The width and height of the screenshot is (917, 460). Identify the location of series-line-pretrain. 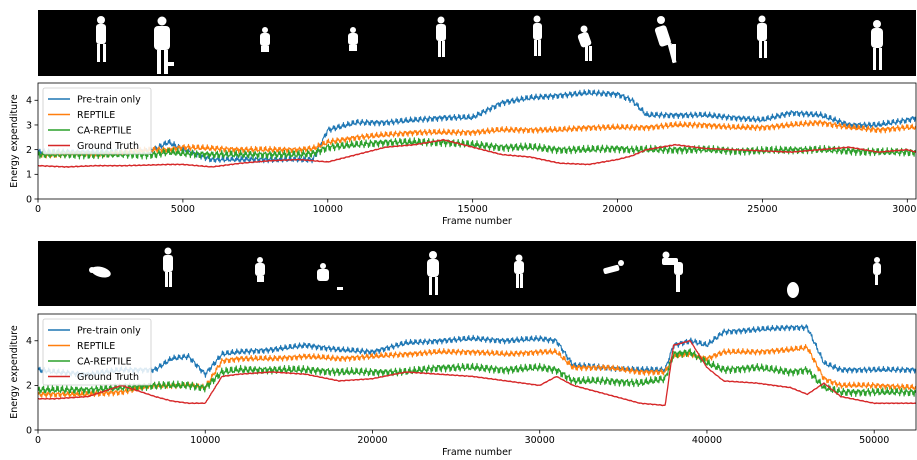
(477, 351).